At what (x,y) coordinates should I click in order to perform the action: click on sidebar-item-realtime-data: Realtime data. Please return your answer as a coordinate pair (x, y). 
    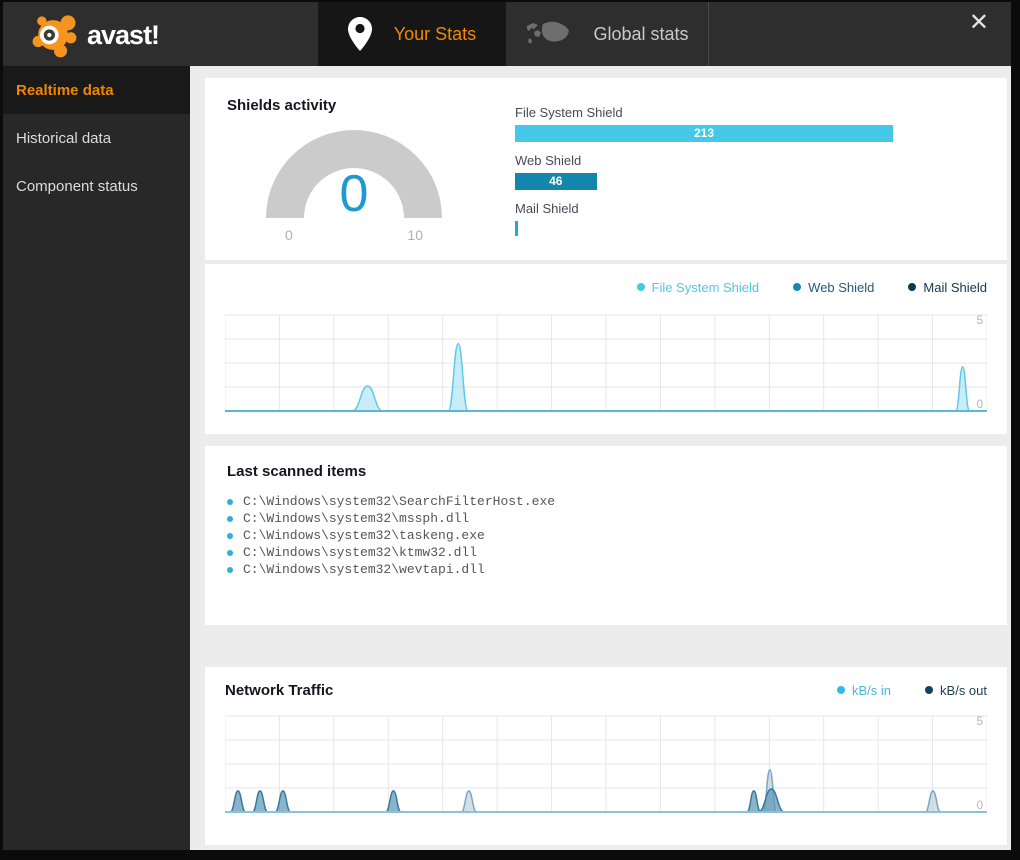
    Looking at the image, I should click on (96, 90).